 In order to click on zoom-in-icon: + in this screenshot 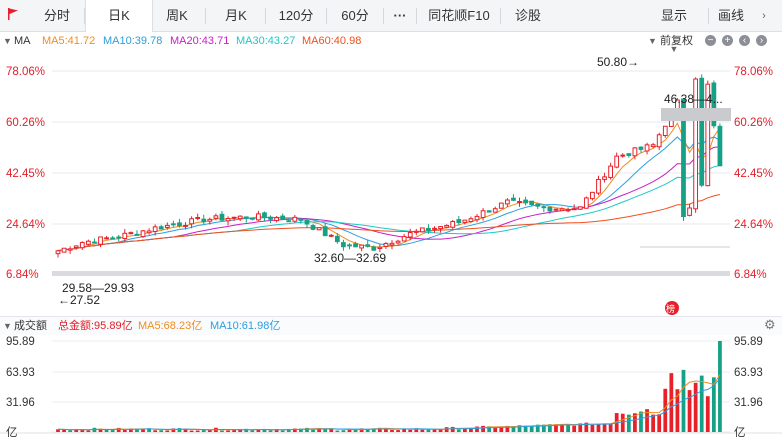, I will do `click(727, 40)`.